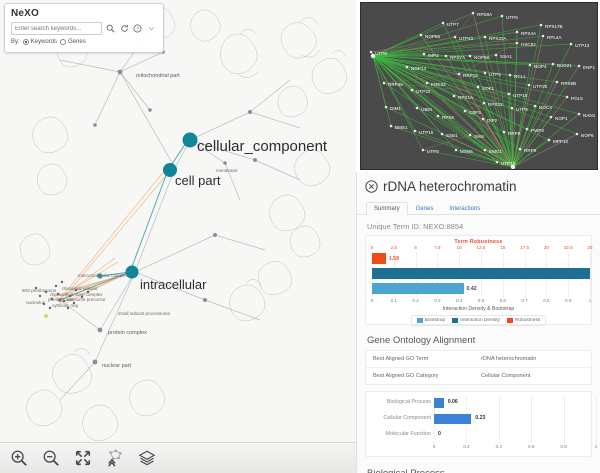  What do you see at coordinates (393, 300) in the screenshot?
I see `axis-tick: 0.1` at bounding box center [393, 300].